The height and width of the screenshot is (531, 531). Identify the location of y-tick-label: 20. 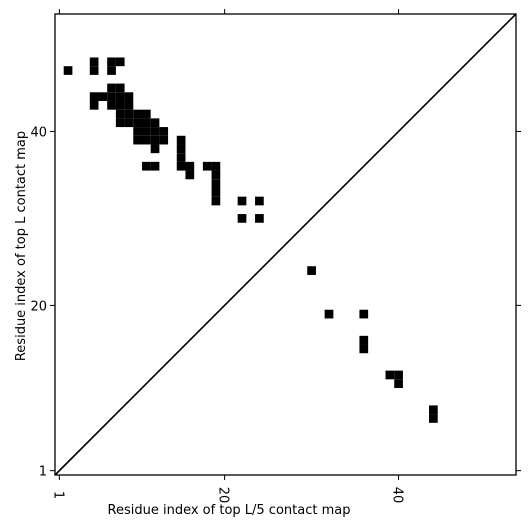
(38, 306).